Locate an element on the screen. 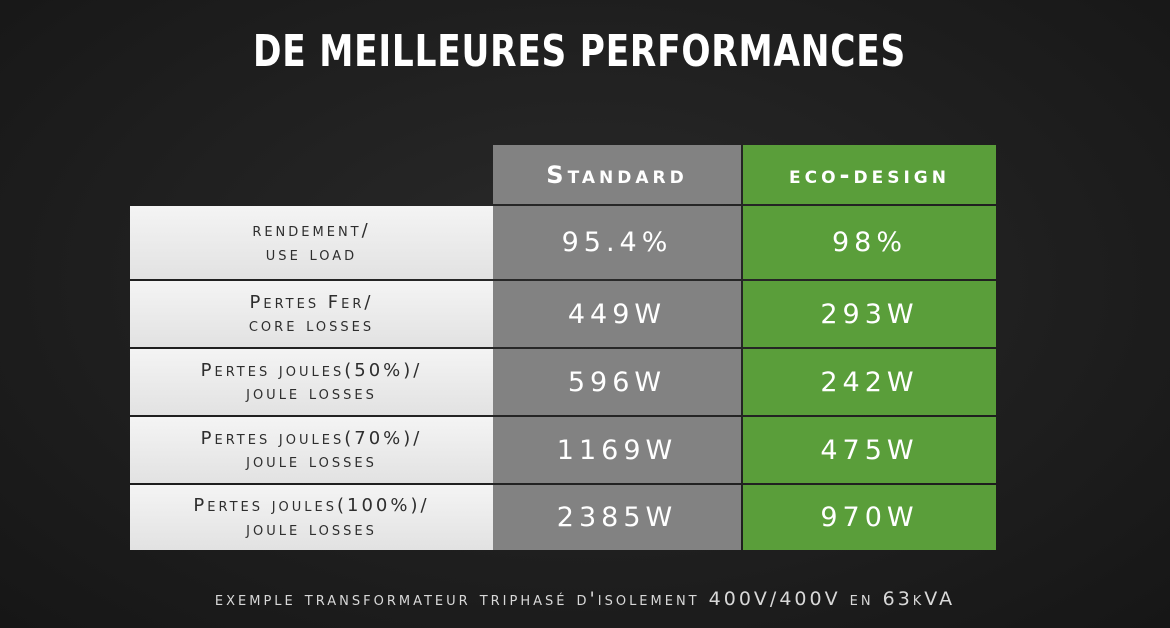  row-label: Pertes joules(50%)/ joule losses is located at coordinates (311, 382).